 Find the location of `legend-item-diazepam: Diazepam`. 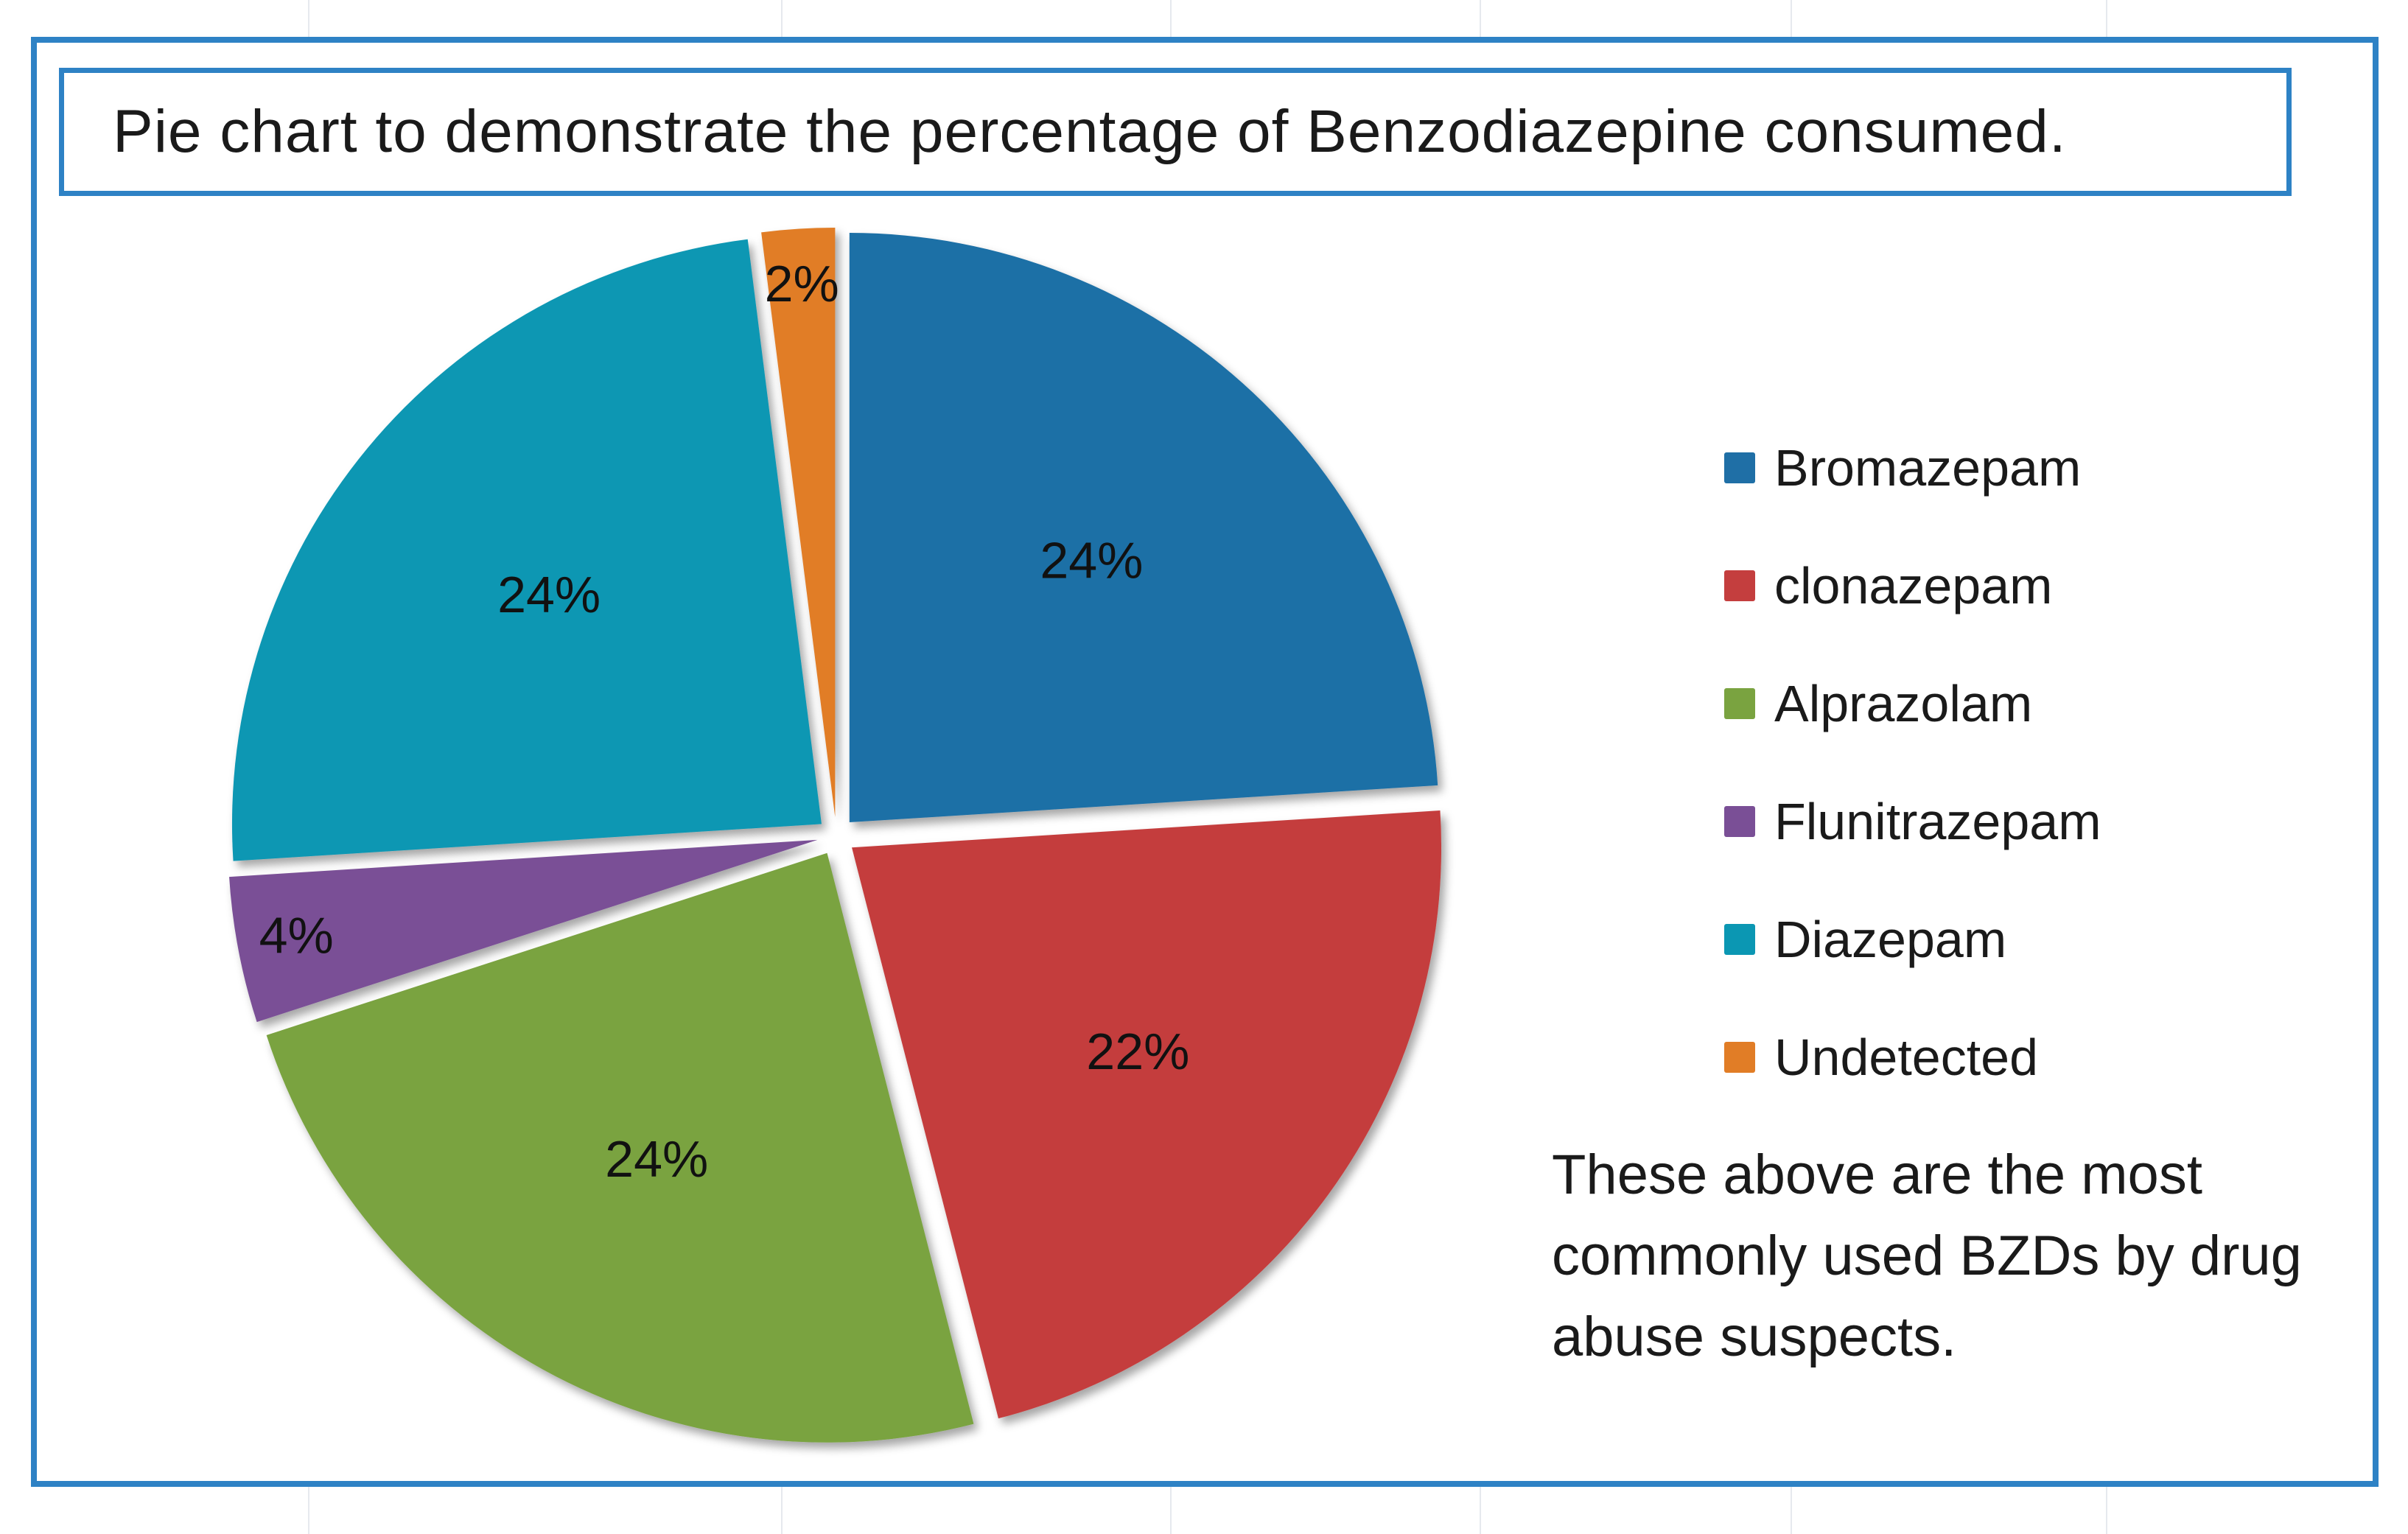

legend-item-diazepam: Diazepam is located at coordinates (1912, 939).